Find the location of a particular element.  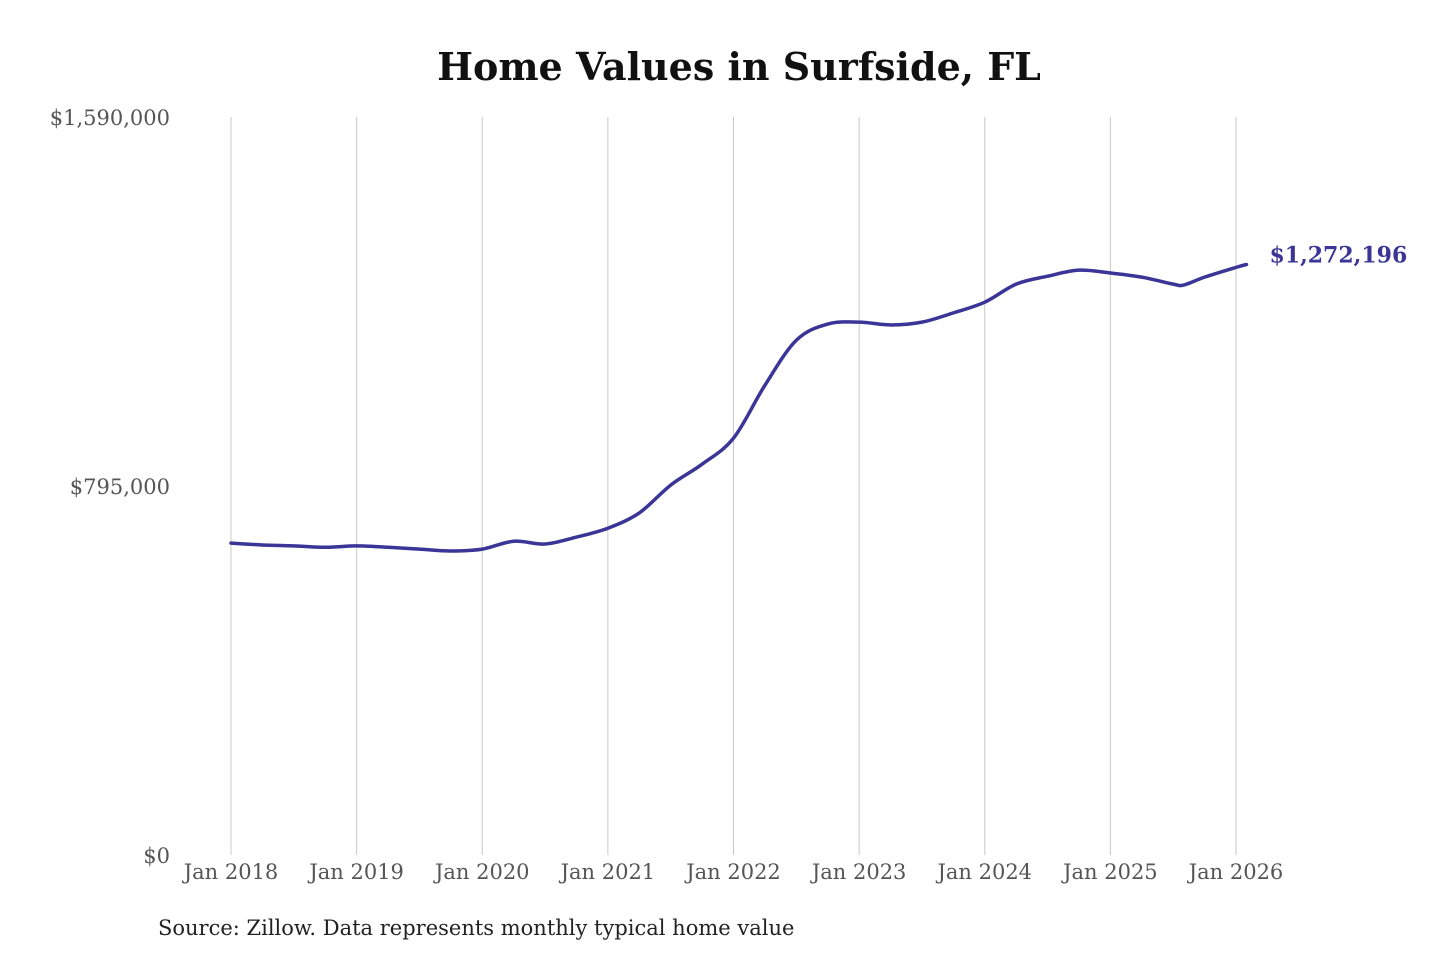

x-tick-label: Jan 2025 is located at coordinates (1109, 872).